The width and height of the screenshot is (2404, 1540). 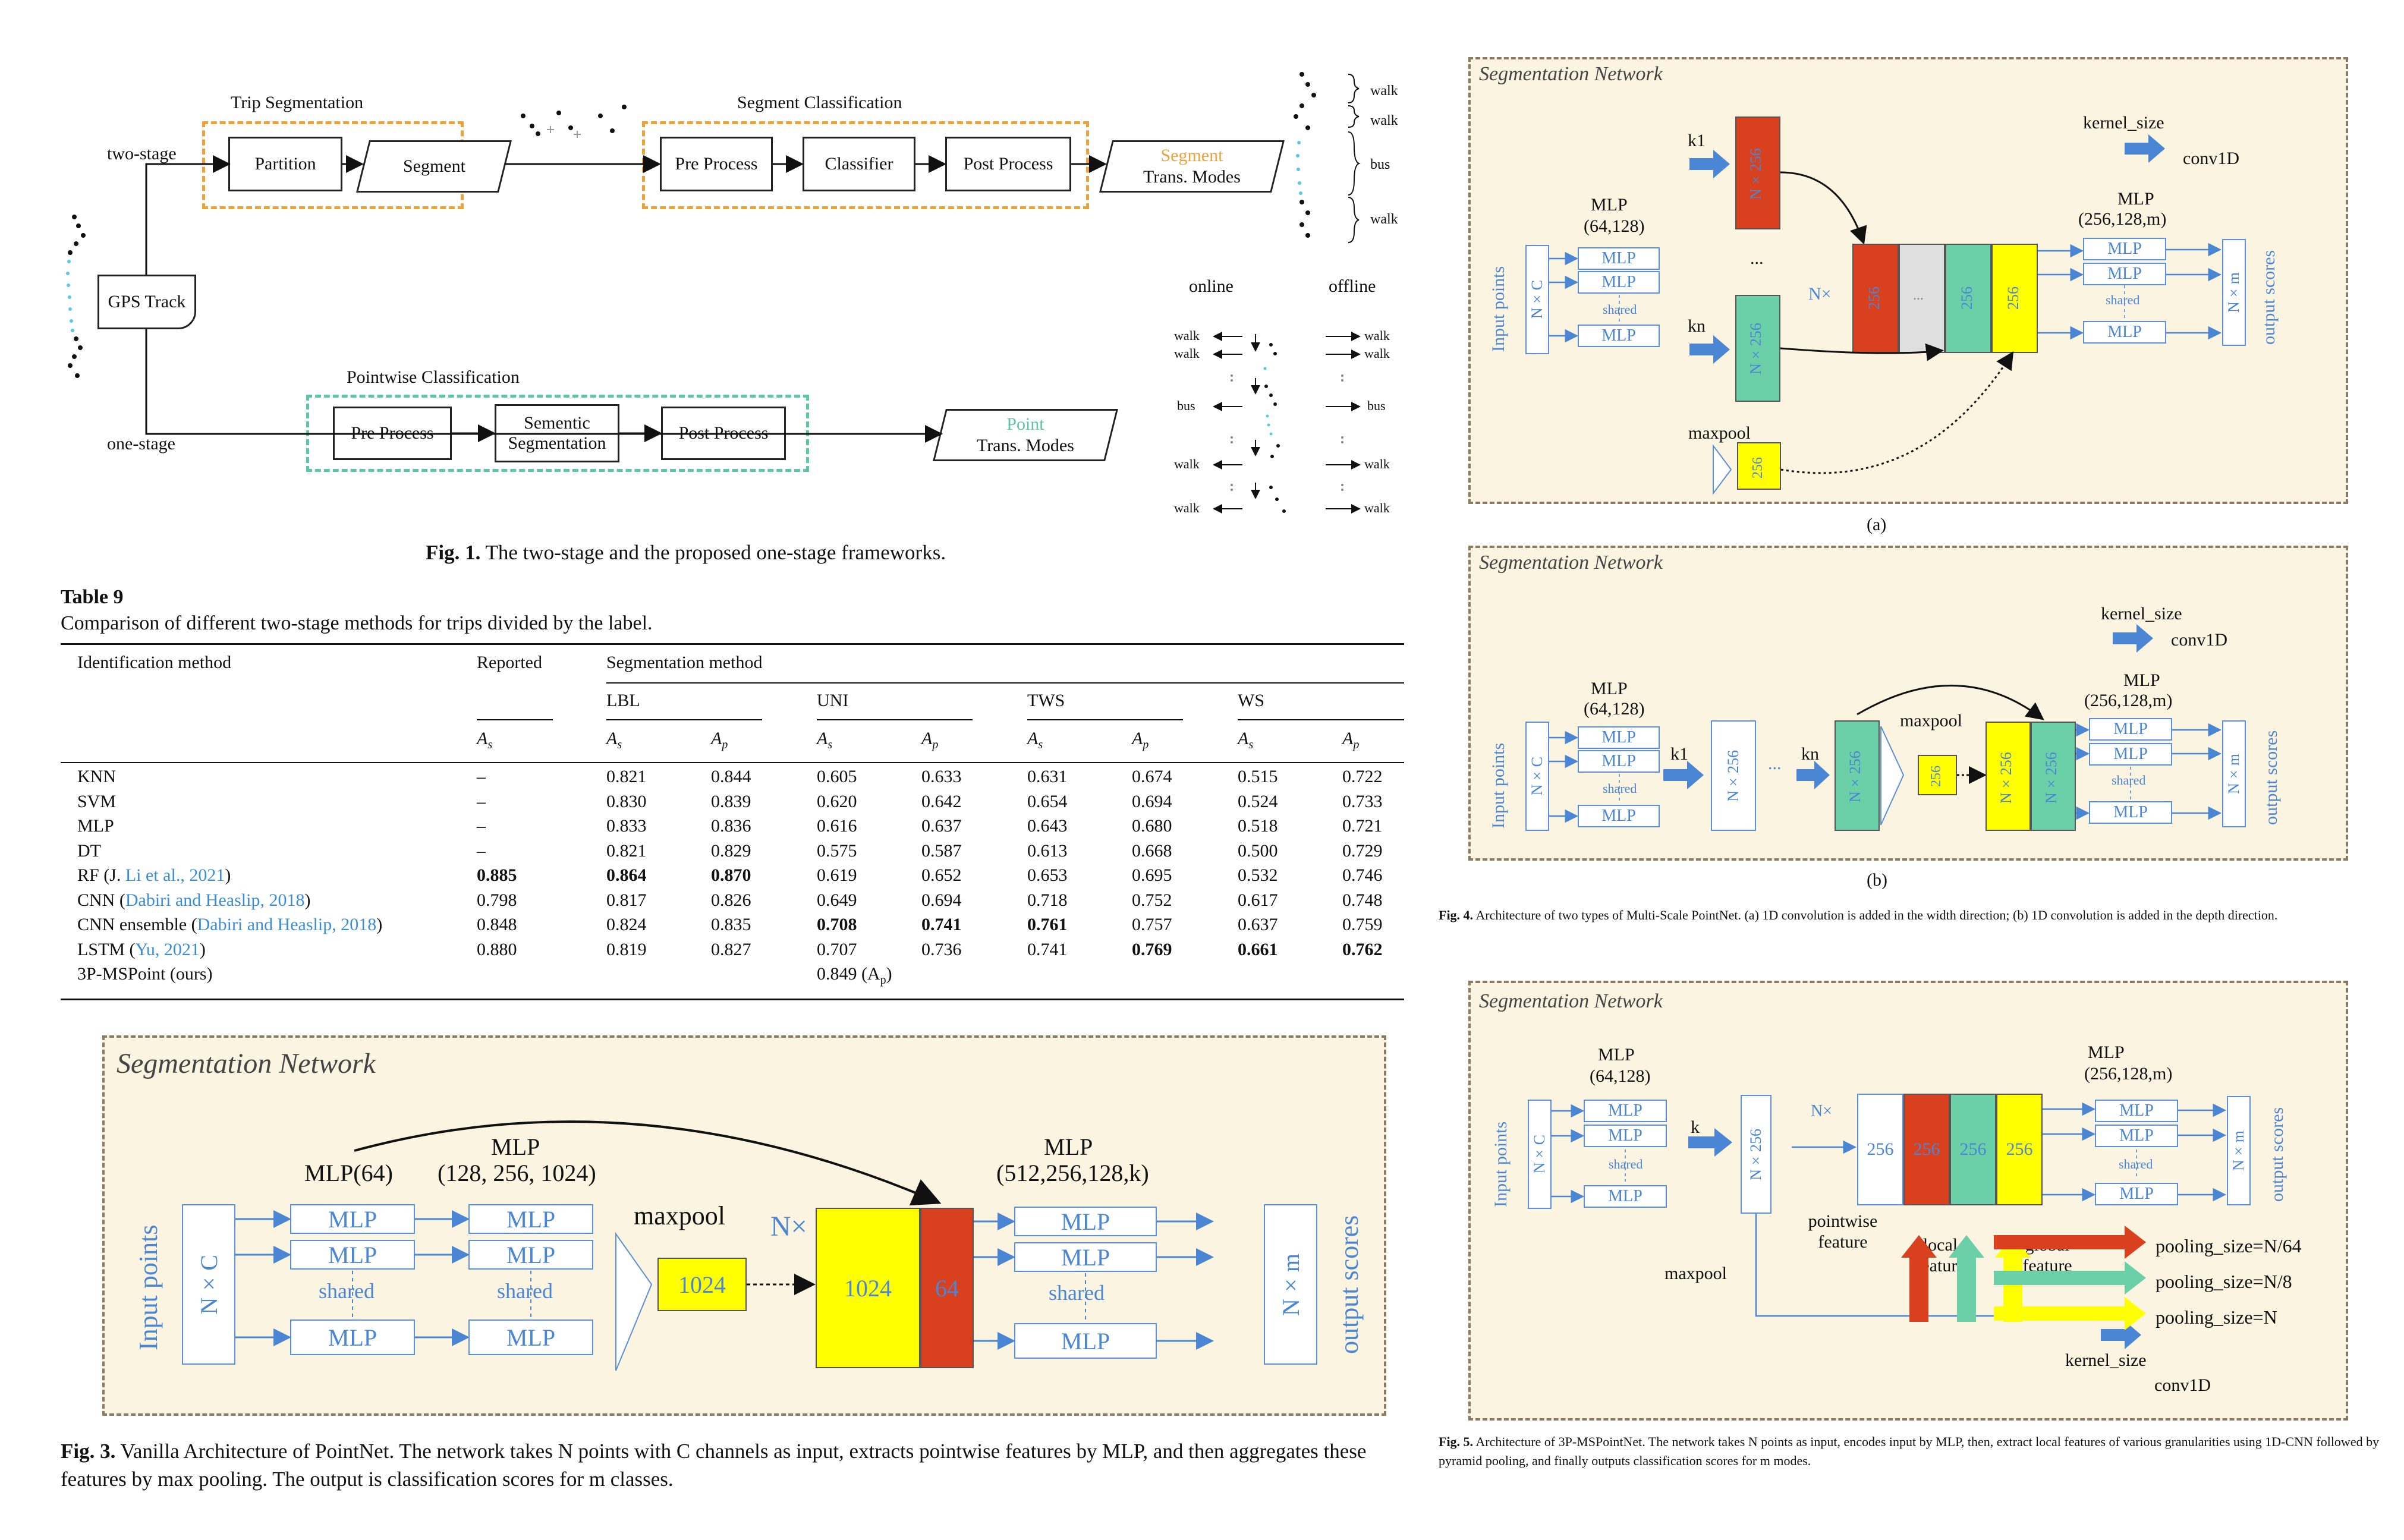 What do you see at coordinates (347, 1291) in the screenshot?
I see `fig3-shared-a: shared` at bounding box center [347, 1291].